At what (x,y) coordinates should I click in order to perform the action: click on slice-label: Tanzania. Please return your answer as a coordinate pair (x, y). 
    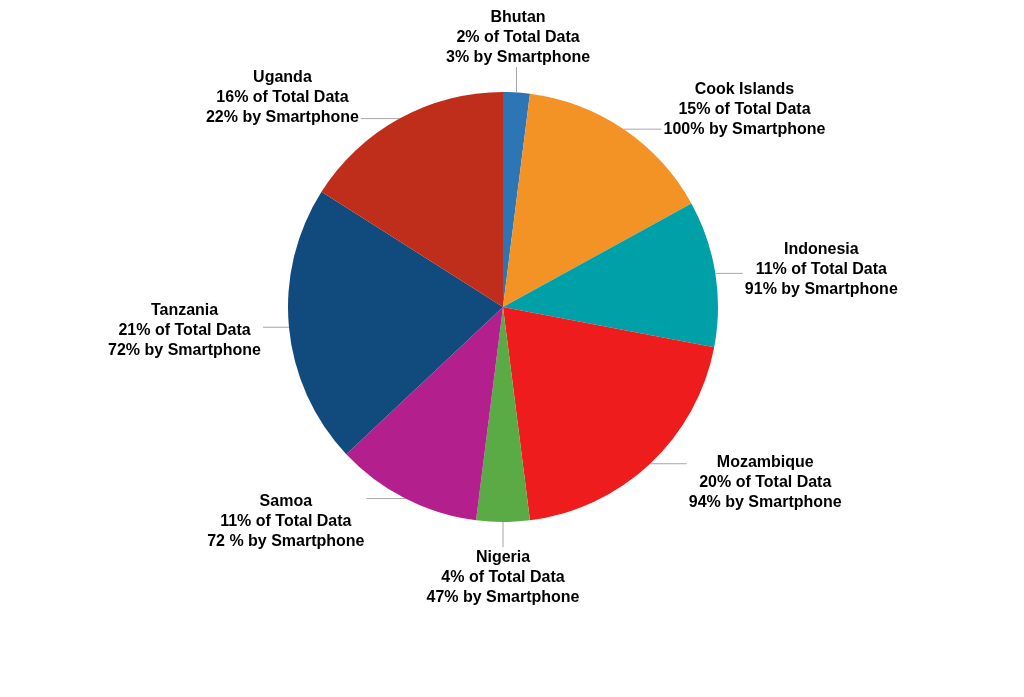
    Looking at the image, I should click on (184, 309).